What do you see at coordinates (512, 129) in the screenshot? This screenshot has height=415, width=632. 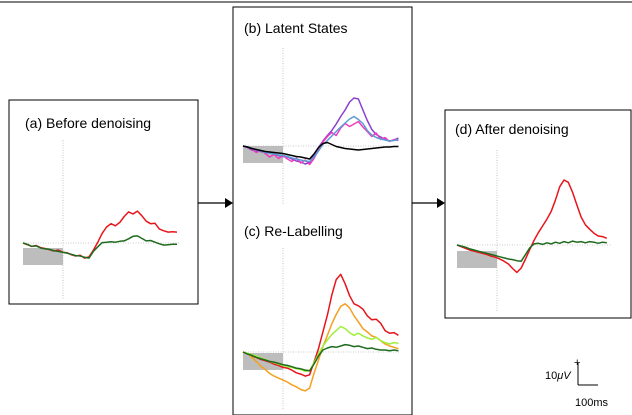 I see `panel-d-title: (d) After denoising` at bounding box center [512, 129].